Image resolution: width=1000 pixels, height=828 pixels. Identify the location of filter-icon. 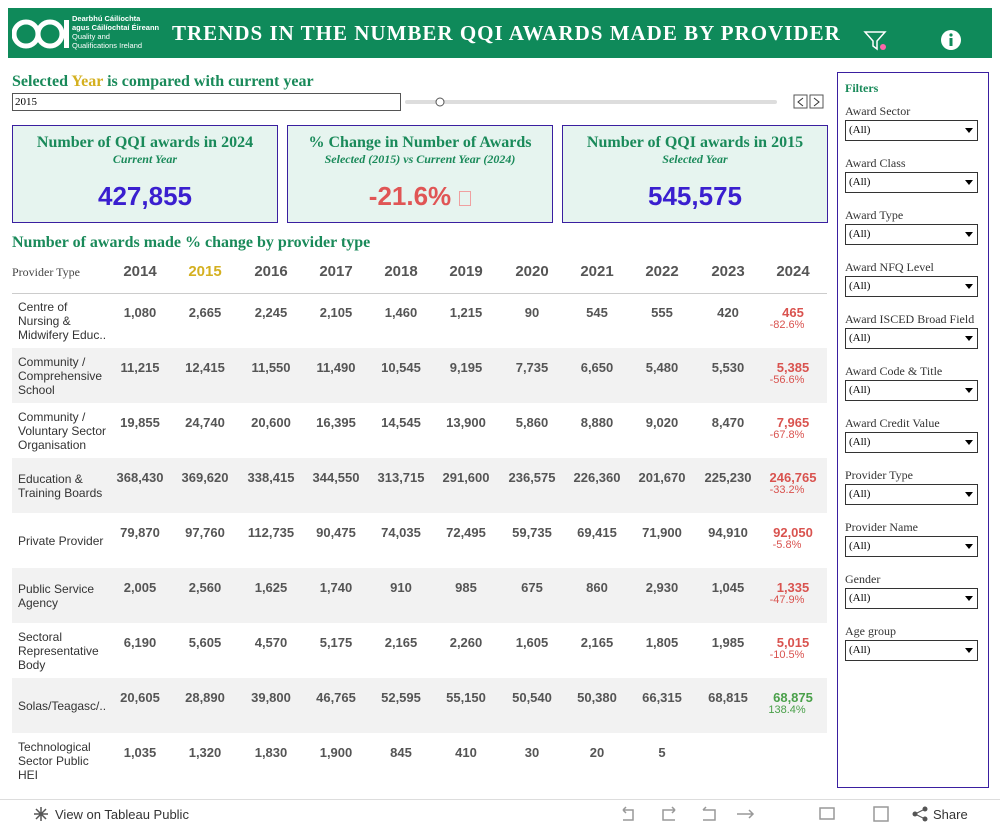
(876, 41).